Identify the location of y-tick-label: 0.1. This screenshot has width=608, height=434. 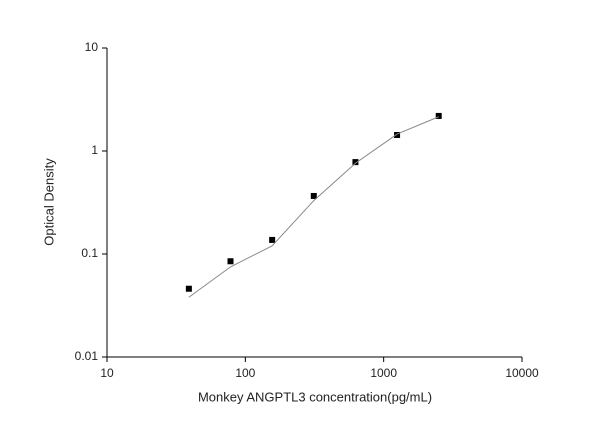
(89, 253).